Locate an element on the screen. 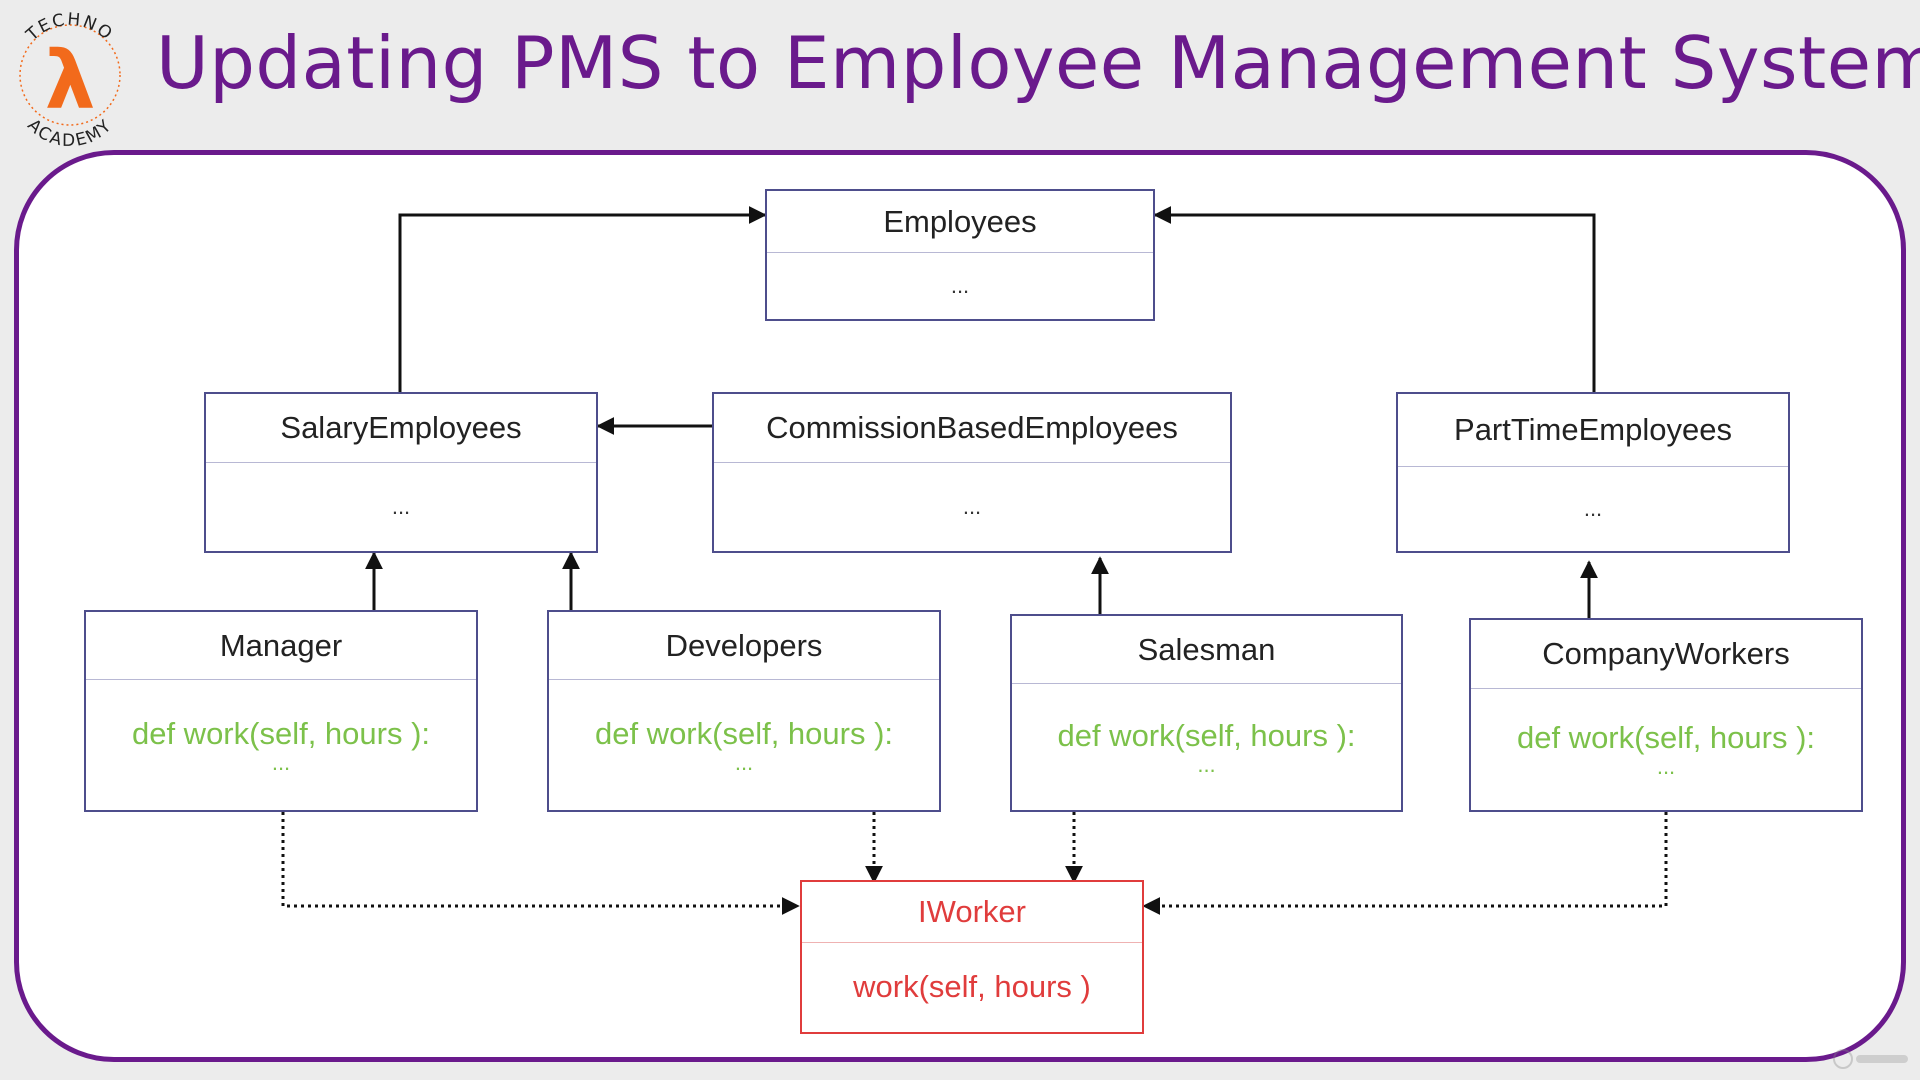  class-name: CompanyWorkers is located at coordinates (1666, 654).